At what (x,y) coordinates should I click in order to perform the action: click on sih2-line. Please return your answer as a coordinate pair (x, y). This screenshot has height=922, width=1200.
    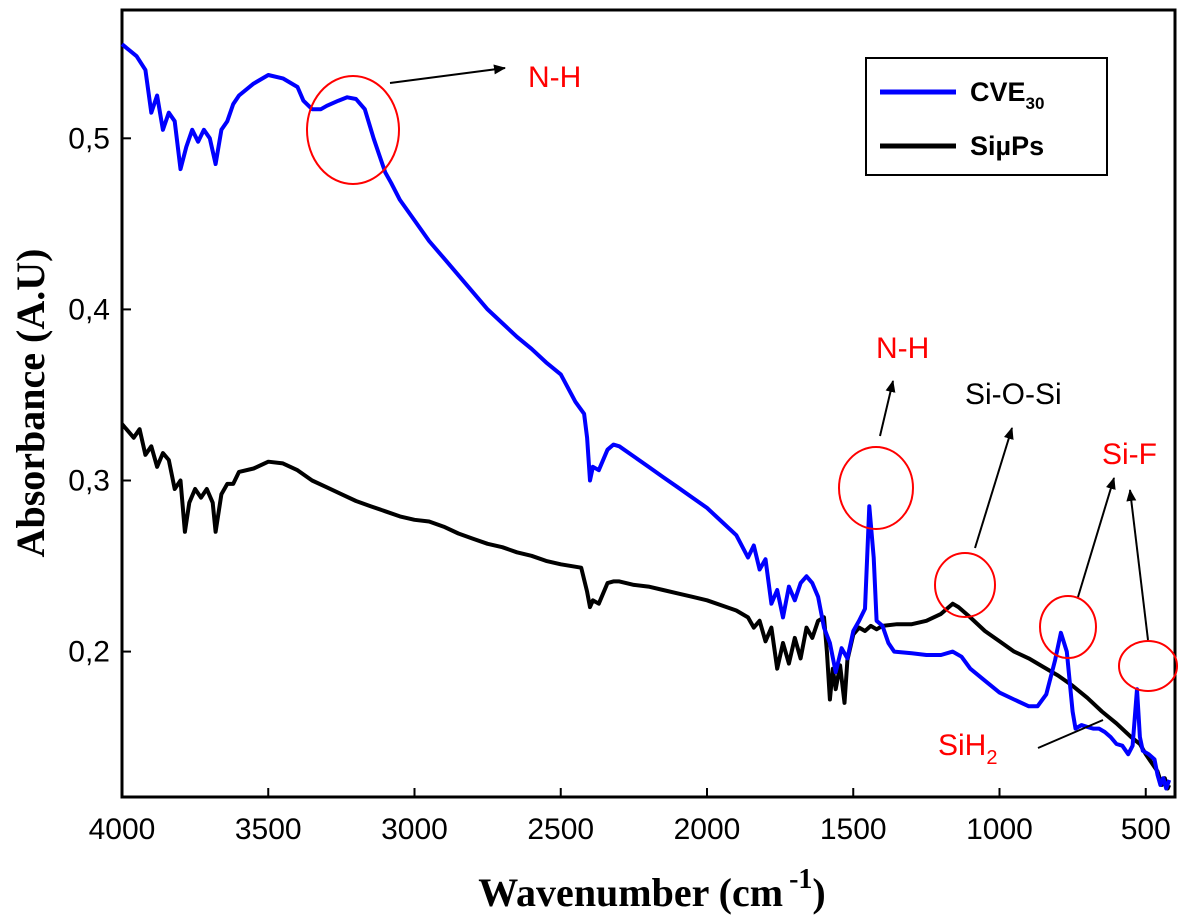
    Looking at the image, I should click on (1070, 734).